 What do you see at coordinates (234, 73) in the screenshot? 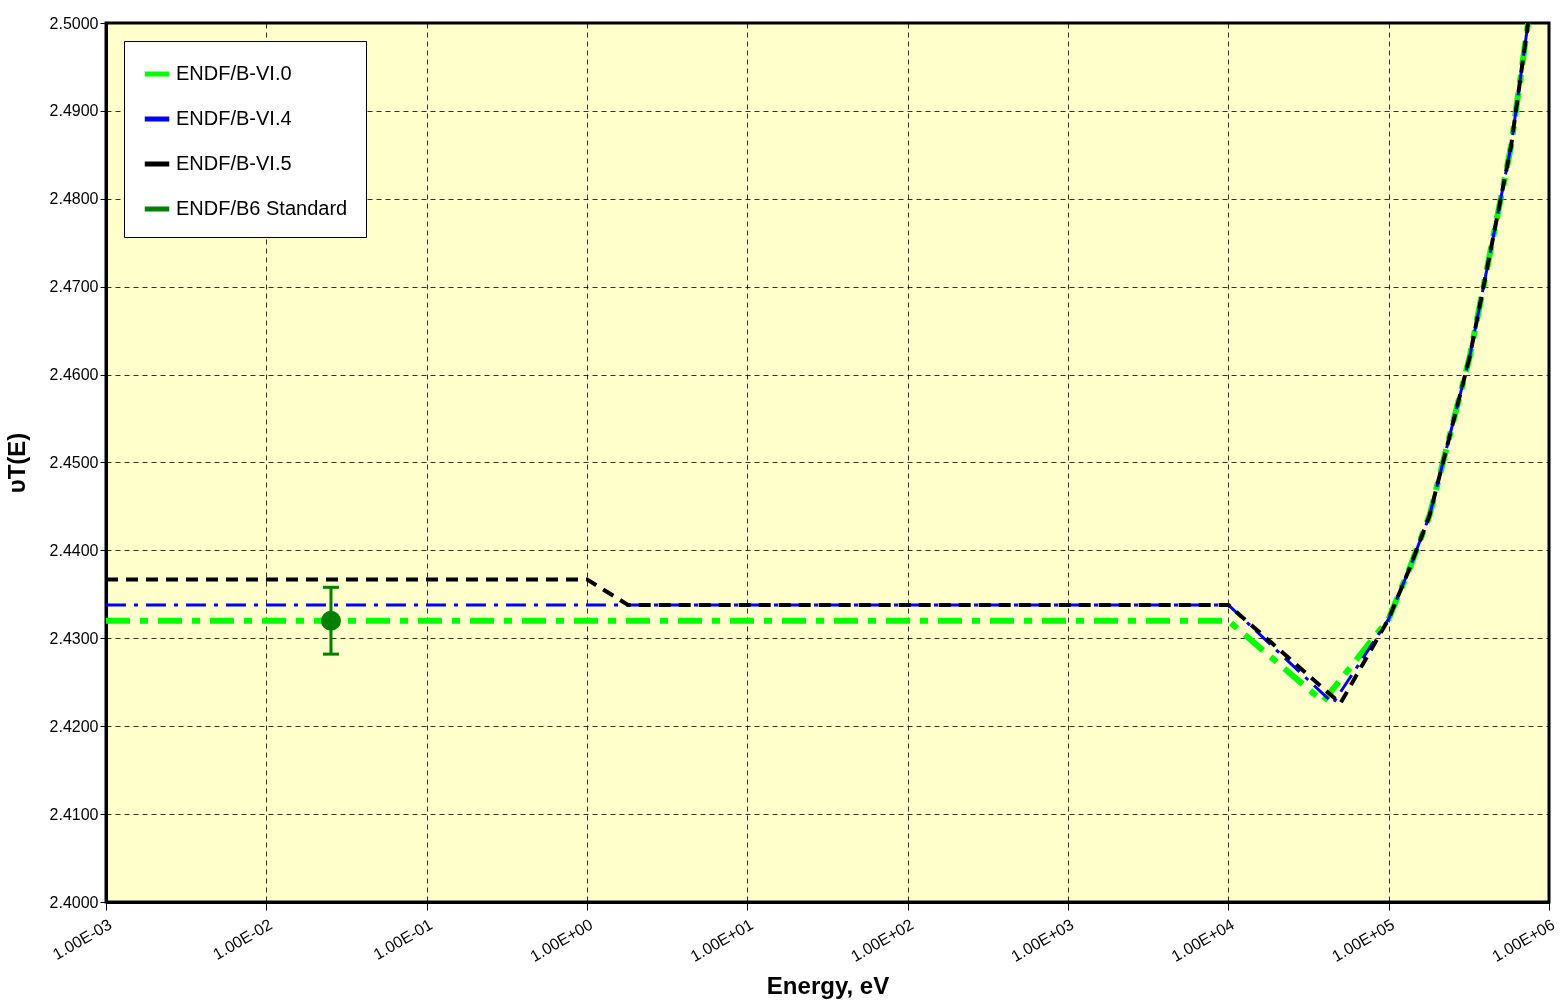
I see `legend-label: ENDF/B-VI.0` at bounding box center [234, 73].